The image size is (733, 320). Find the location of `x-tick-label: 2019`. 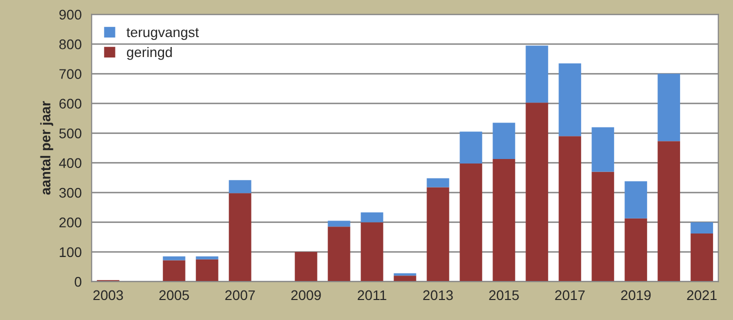

x-tick-label: 2019 is located at coordinates (636, 295).